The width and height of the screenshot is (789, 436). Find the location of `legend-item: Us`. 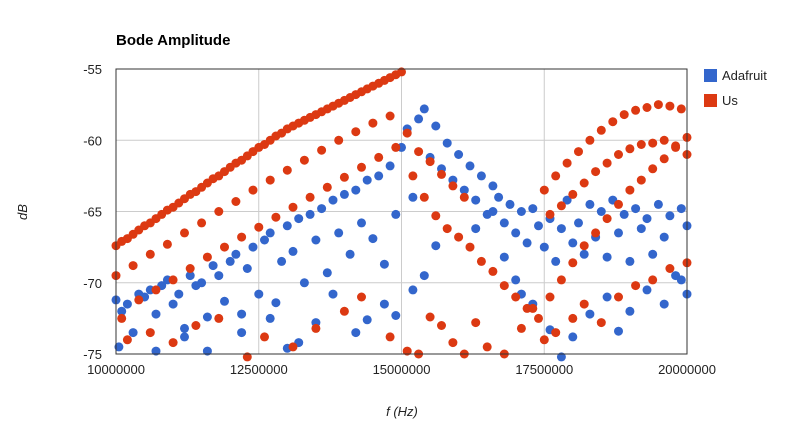

legend-item: Us is located at coordinates (721, 100).